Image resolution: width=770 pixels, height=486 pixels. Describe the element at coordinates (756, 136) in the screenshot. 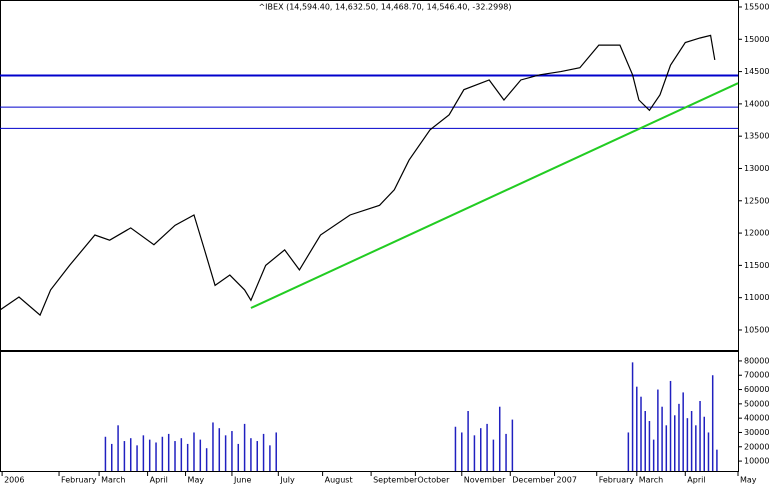

I see `y-tick-label: 13500` at that location.